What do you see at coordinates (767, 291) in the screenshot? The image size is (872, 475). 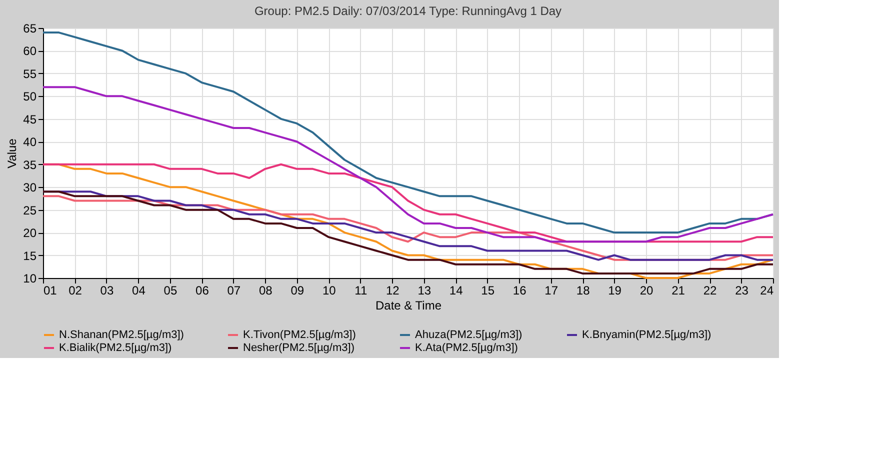 I see `x-tick-label: 24` at bounding box center [767, 291].